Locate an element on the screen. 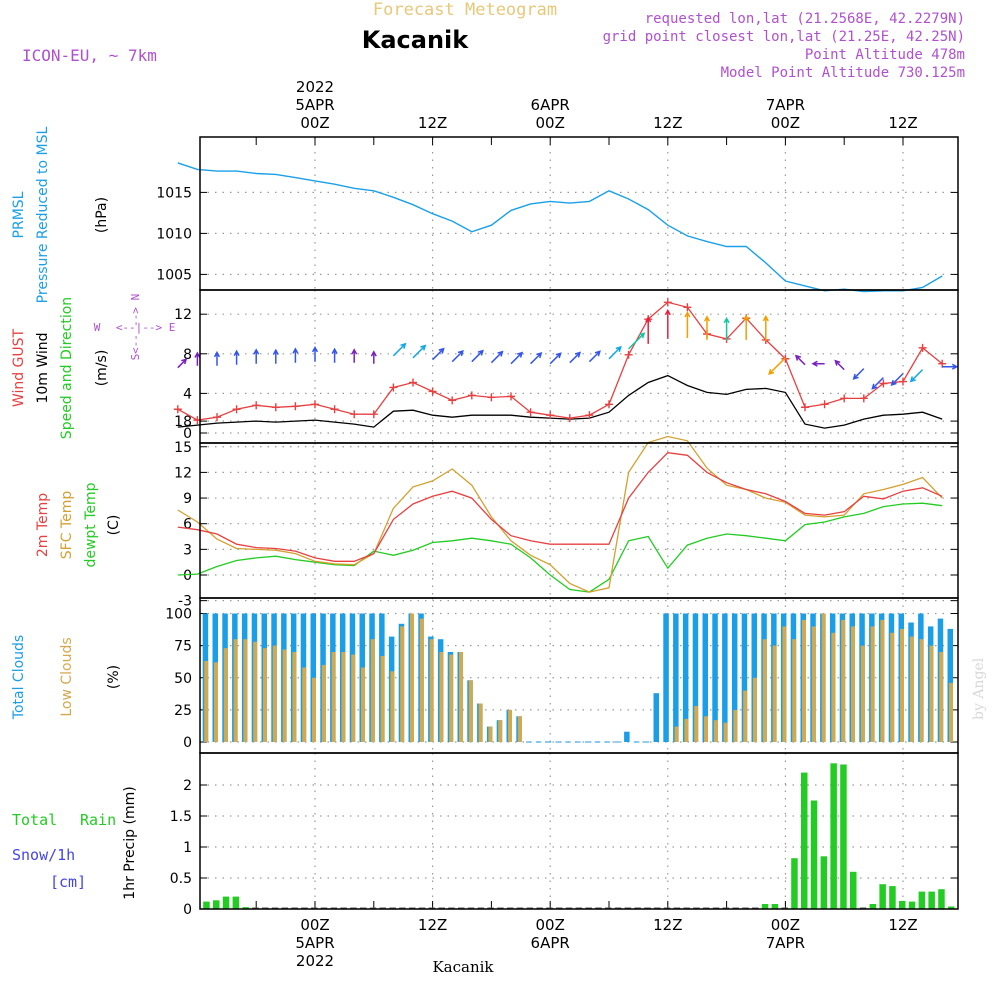  bottom-time-label: 7APR is located at coordinates (785, 943).